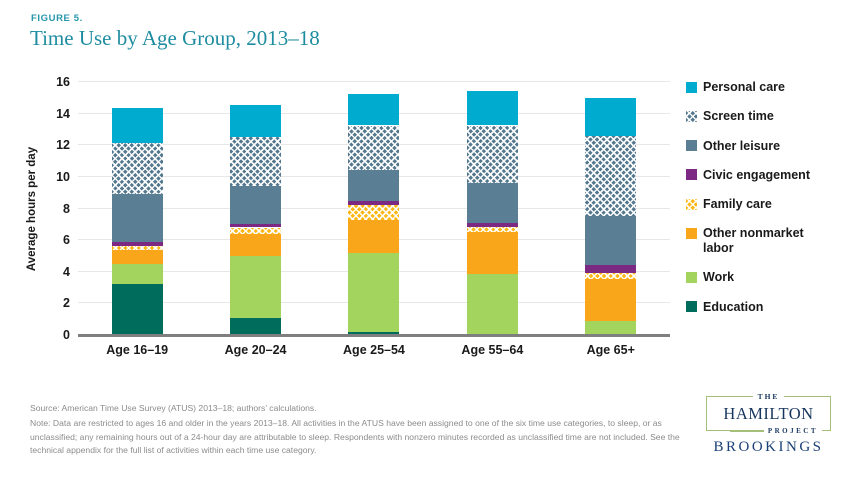 Image resolution: width=841 pixels, height=479 pixels. Describe the element at coordinates (374, 335) in the screenshot. I see `x-axis-line` at that location.